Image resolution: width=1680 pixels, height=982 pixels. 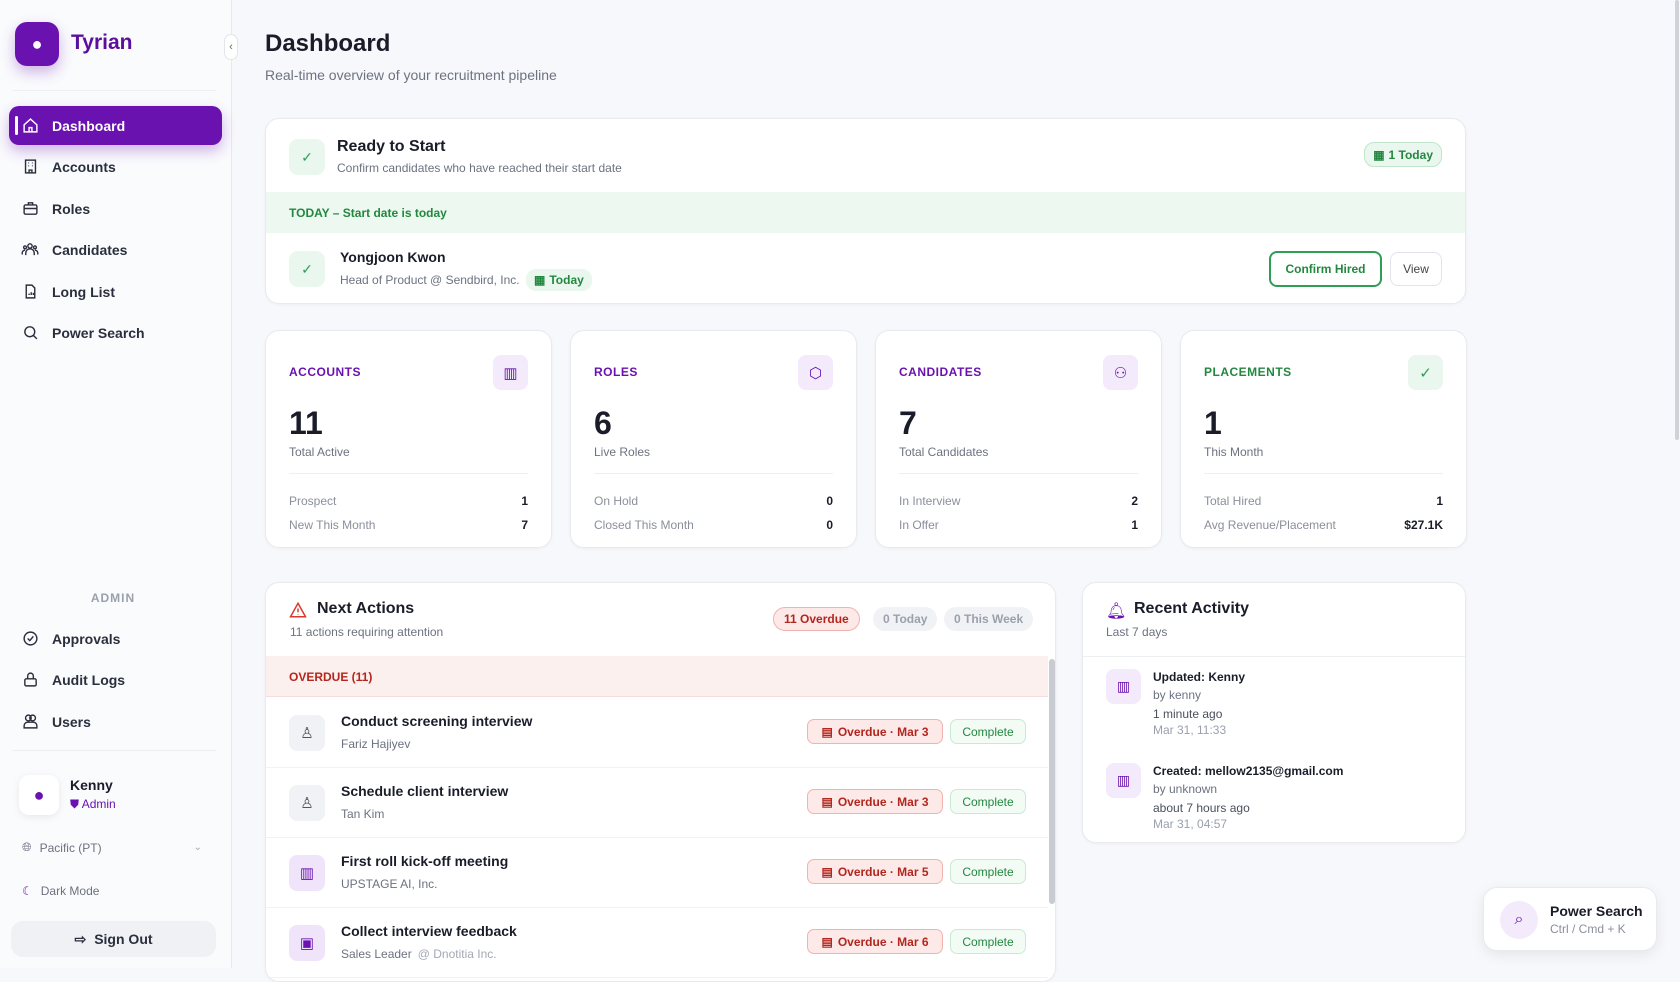 I want to click on sidebar-item-accounts: Accounts, so click(x=115, y=166).